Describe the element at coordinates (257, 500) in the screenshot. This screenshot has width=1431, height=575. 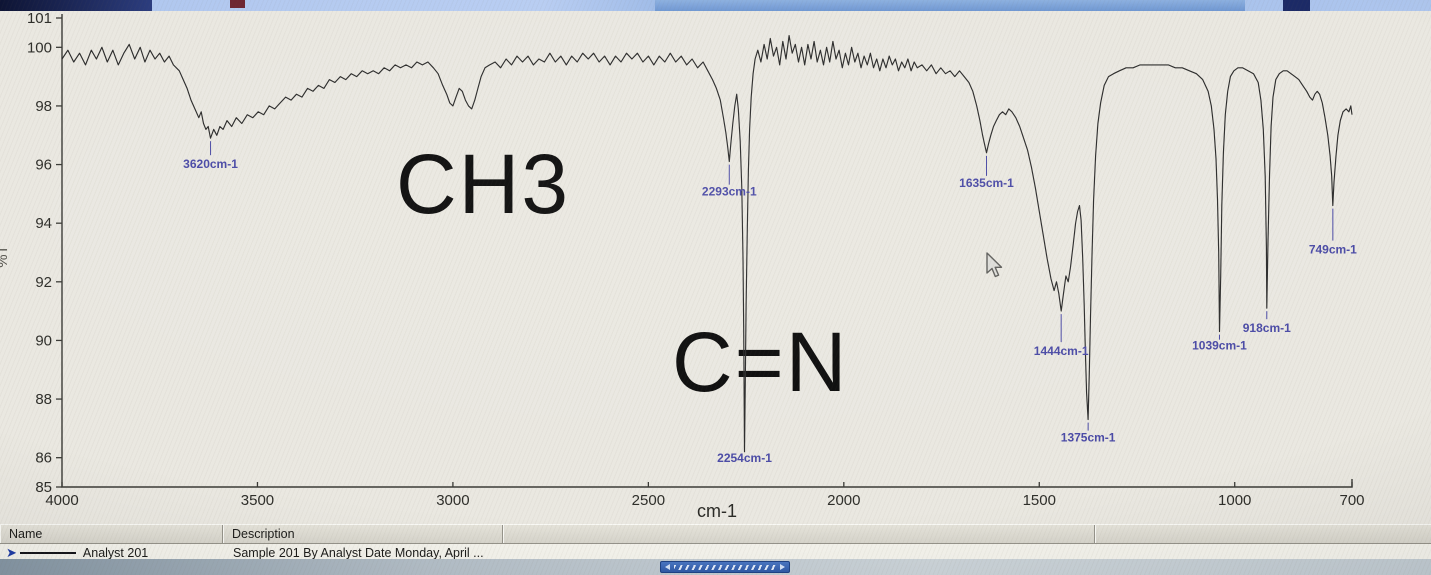
I see `x-tick-label: 3500` at that location.